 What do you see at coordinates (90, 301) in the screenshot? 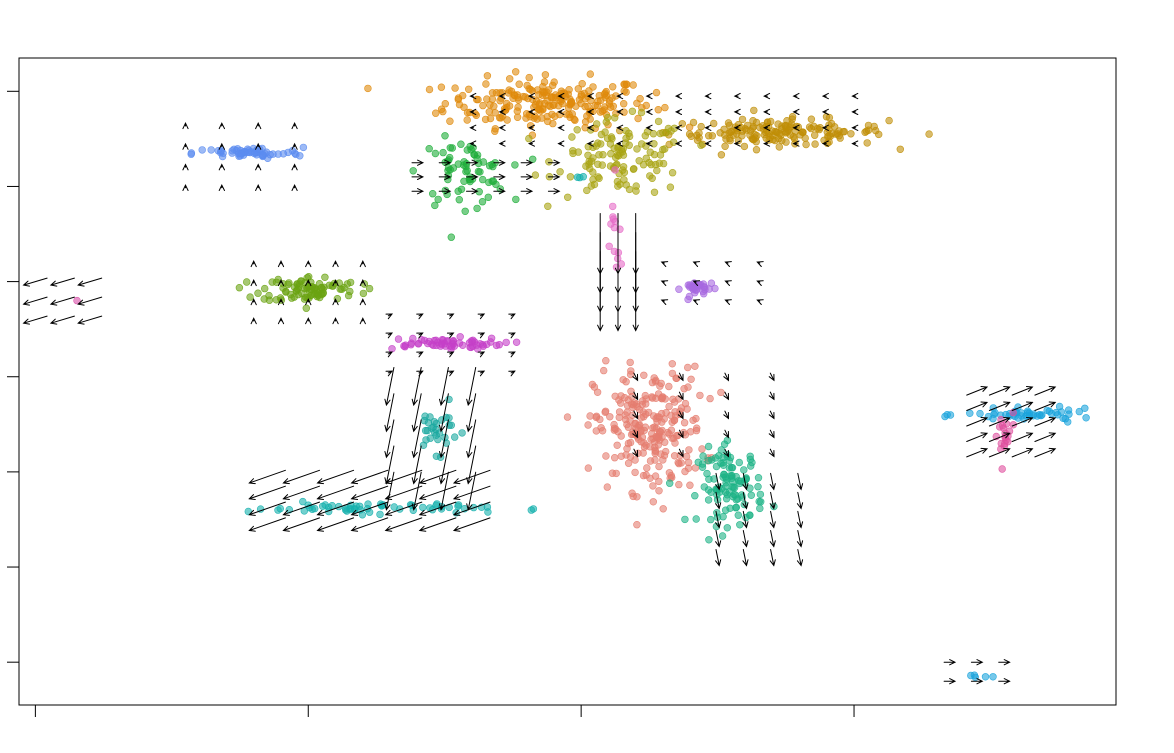
I see `velocity-arrow-f8` at bounding box center [90, 301].